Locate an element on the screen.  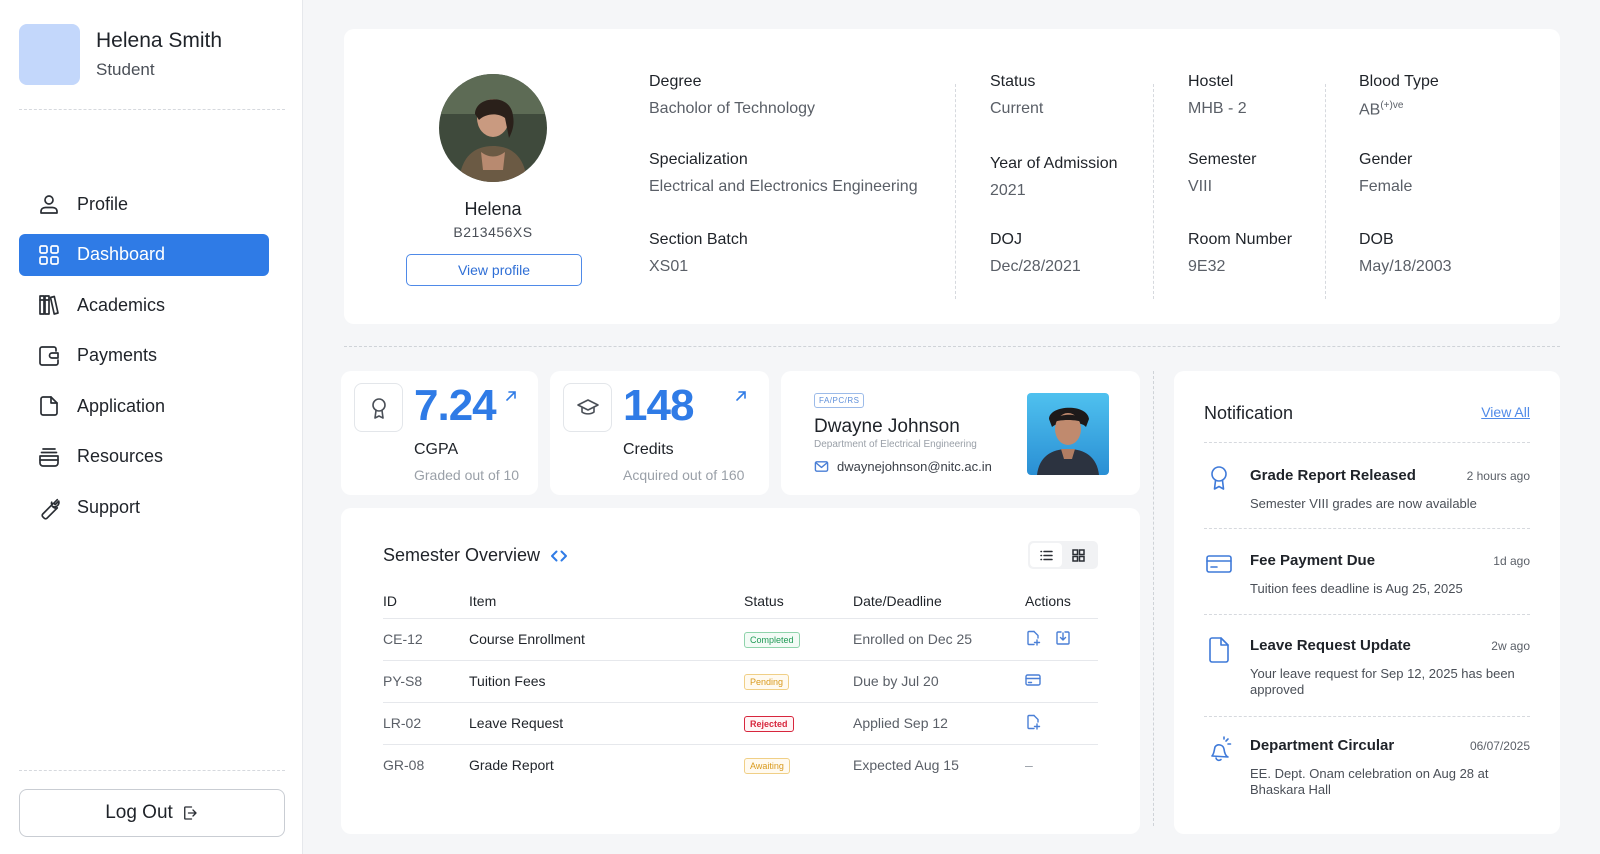
sidebar-item-academics: Academics is located at coordinates (144, 305).